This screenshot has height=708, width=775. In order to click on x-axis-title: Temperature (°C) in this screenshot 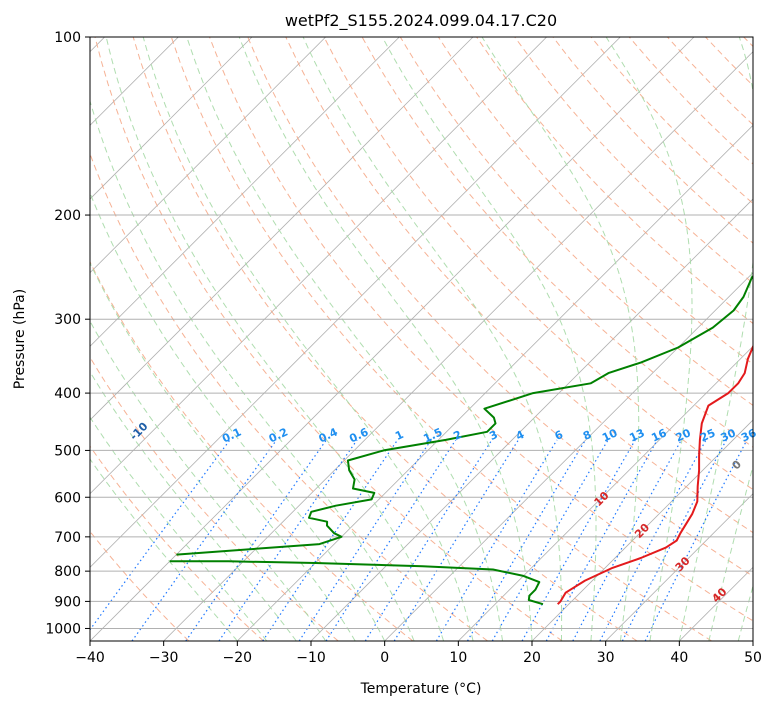, I will do `click(421, 689)`.